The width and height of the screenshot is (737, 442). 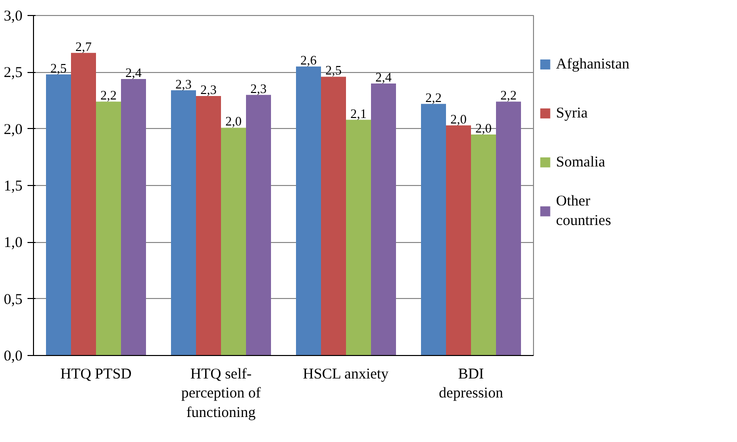 I want to click on data-label: 2,7, so click(x=83, y=46).